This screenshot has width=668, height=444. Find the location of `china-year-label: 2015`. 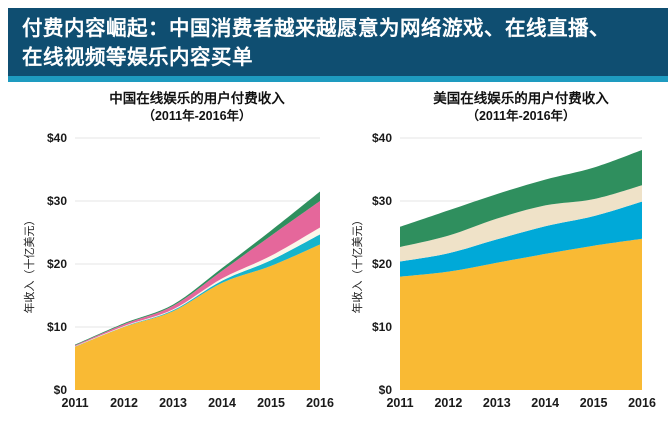

china-year-label: 2015 is located at coordinates (271, 403).